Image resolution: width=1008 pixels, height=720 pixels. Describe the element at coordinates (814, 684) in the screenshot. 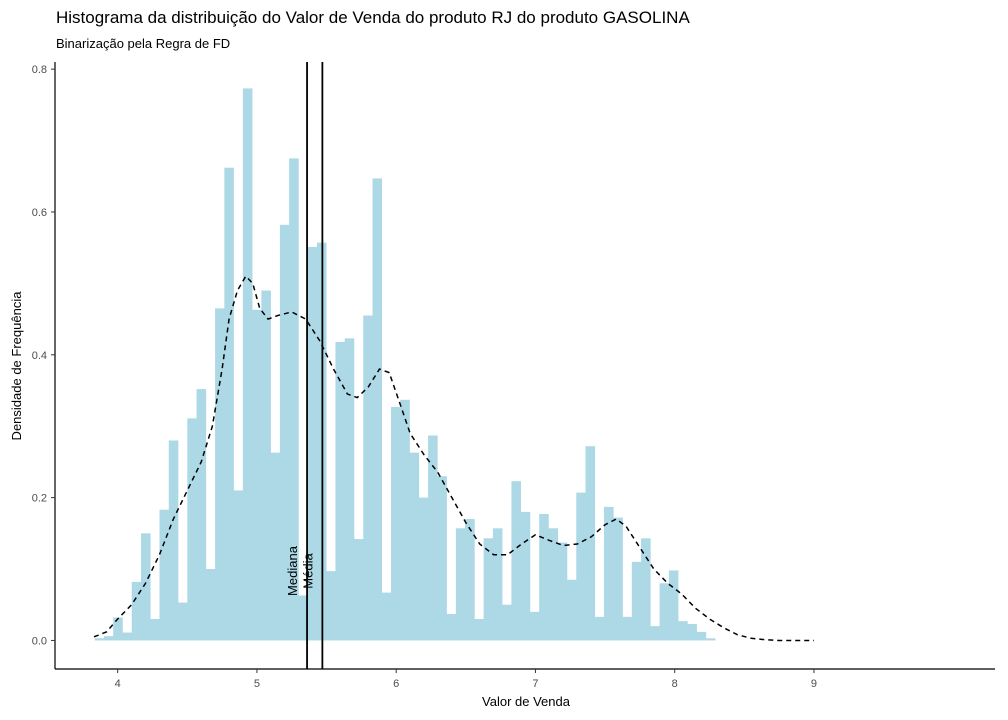

I see `x-tick-label: 9` at that location.